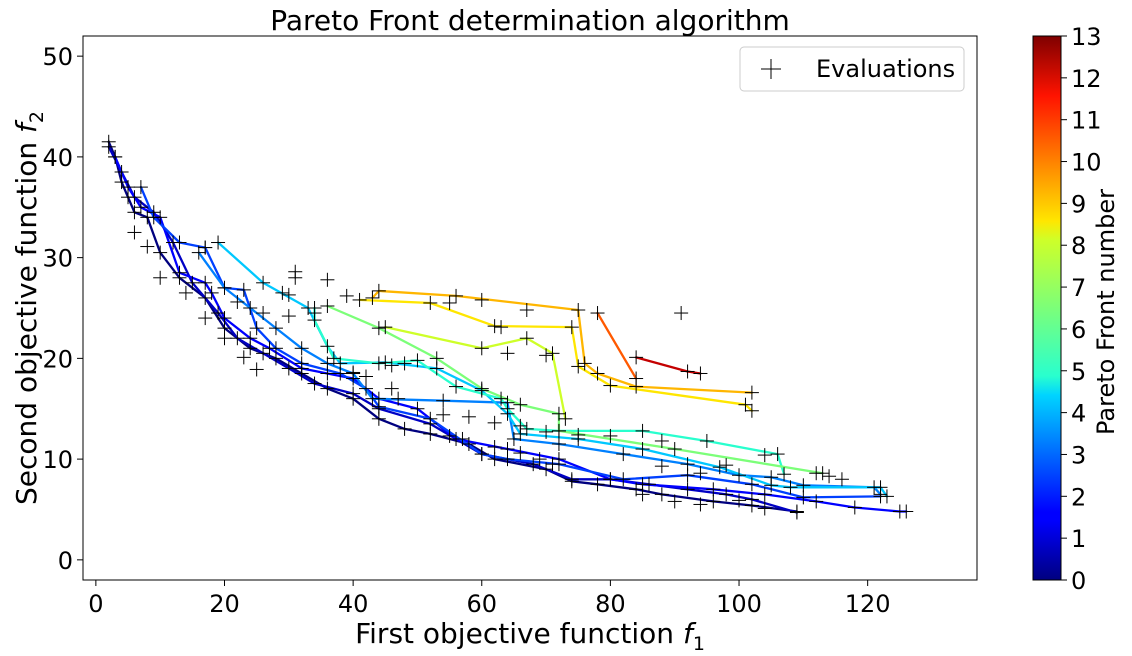  Describe the element at coordinates (481, 604) in the screenshot. I see `x-tick-label: 60` at that location.